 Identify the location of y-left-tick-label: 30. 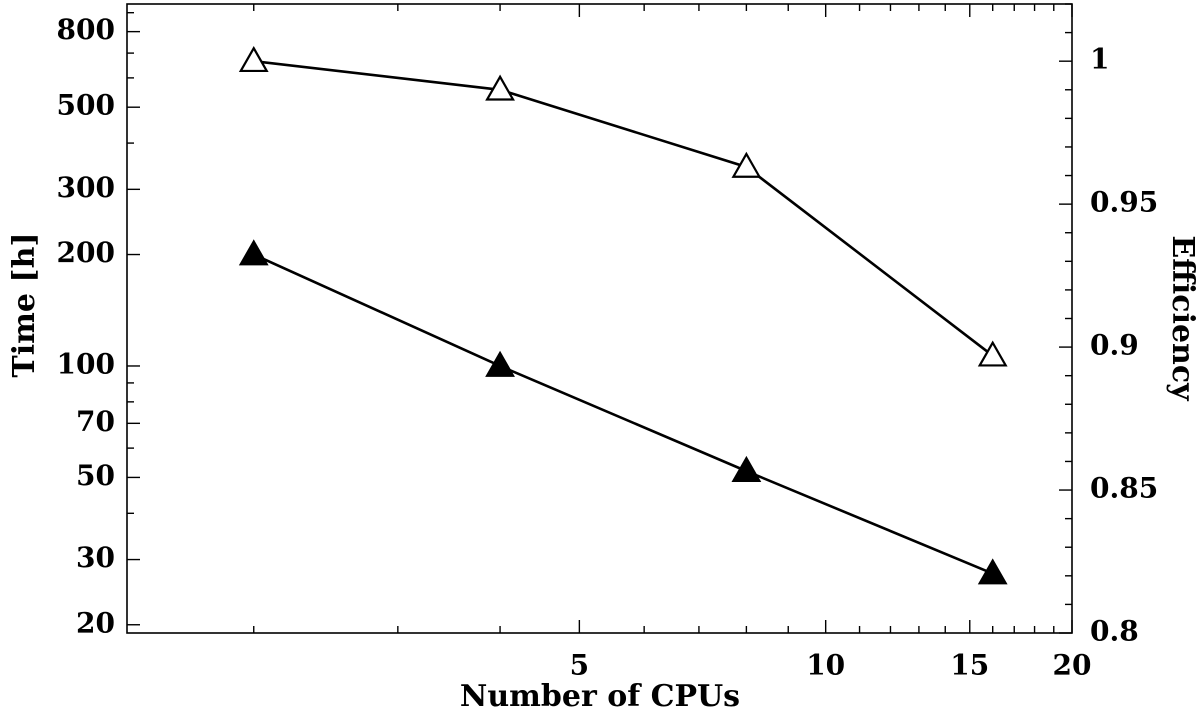
(95, 557).